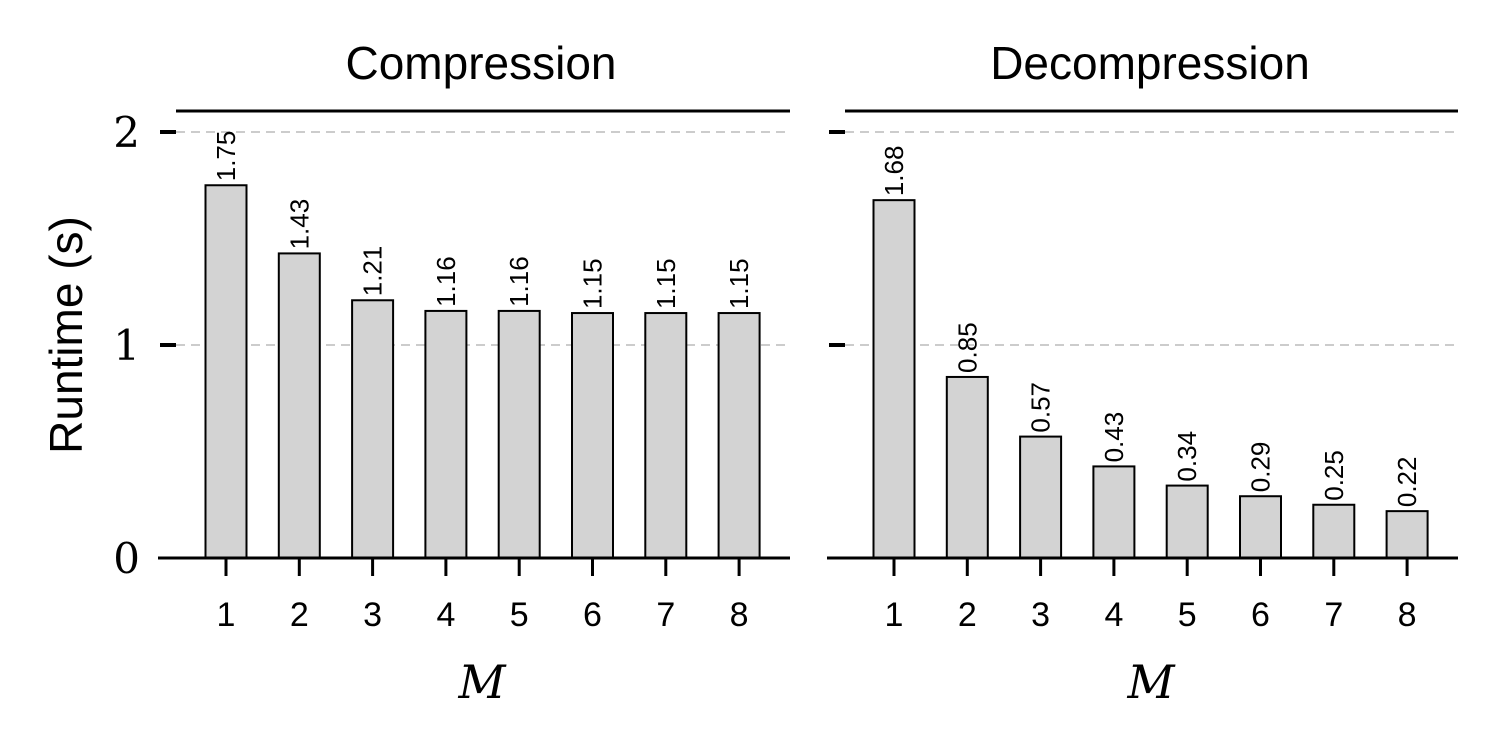  I want to click on bar-value-label: 0.85, so click(967, 347).